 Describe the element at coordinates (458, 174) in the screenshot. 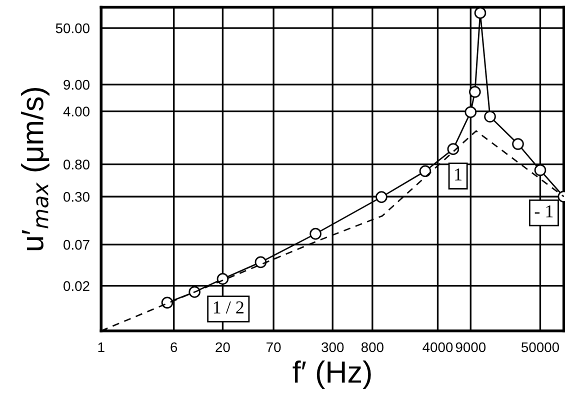

I see `annotation: 1` at that location.